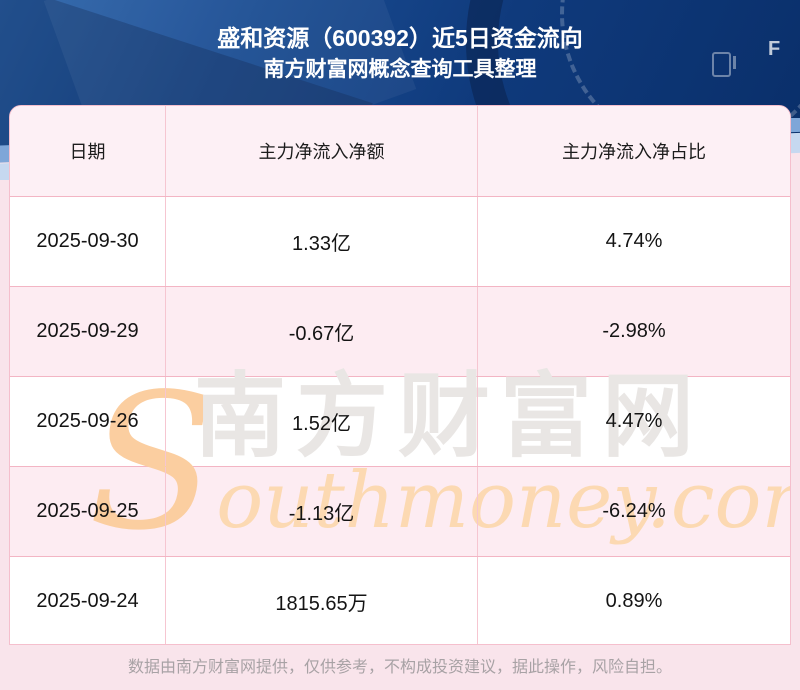 The image size is (800, 690). I want to click on table-header-row: 日期 主力净流入净额 主力净流入净占比, so click(400, 151).